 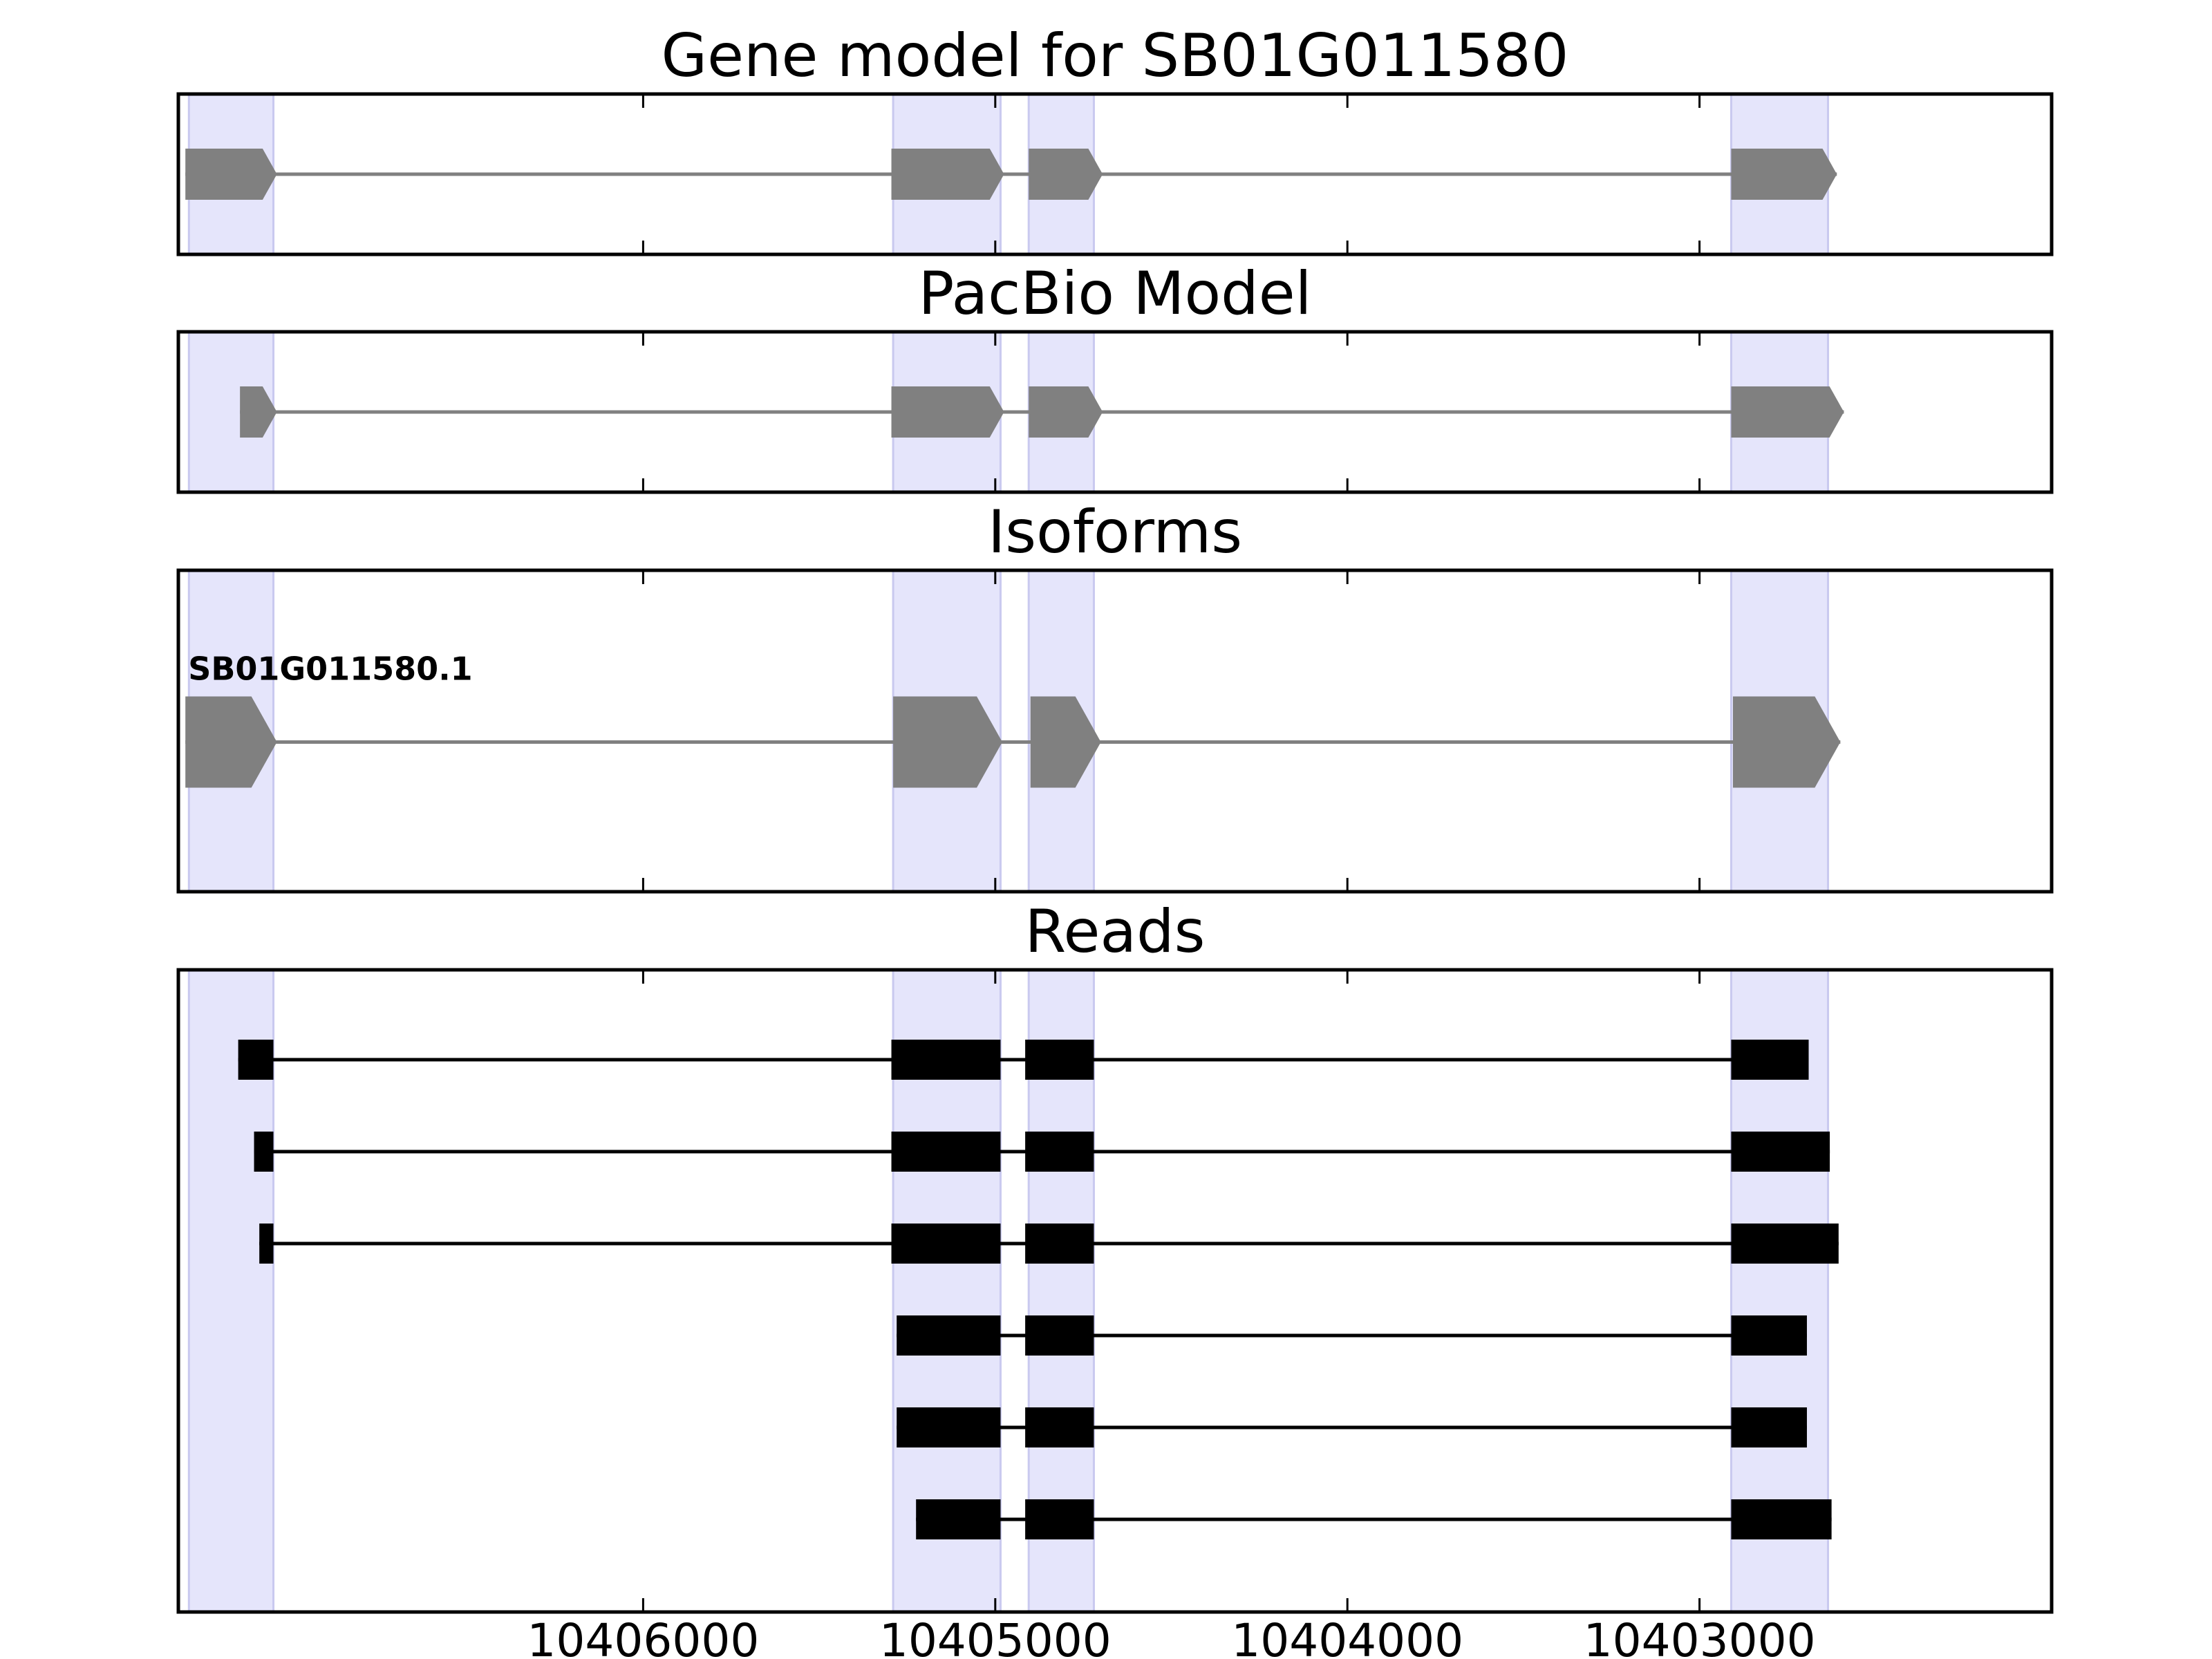 What do you see at coordinates (1013, 719) in the screenshot?
I see `track: SB01G011580.1` at bounding box center [1013, 719].